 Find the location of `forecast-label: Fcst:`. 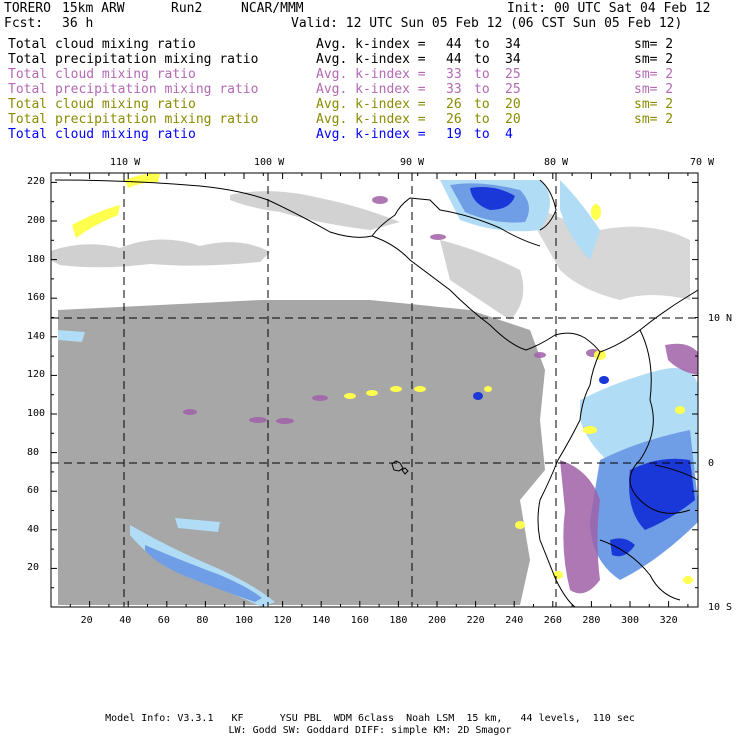

forecast-label: Fcst: is located at coordinates (24, 23).